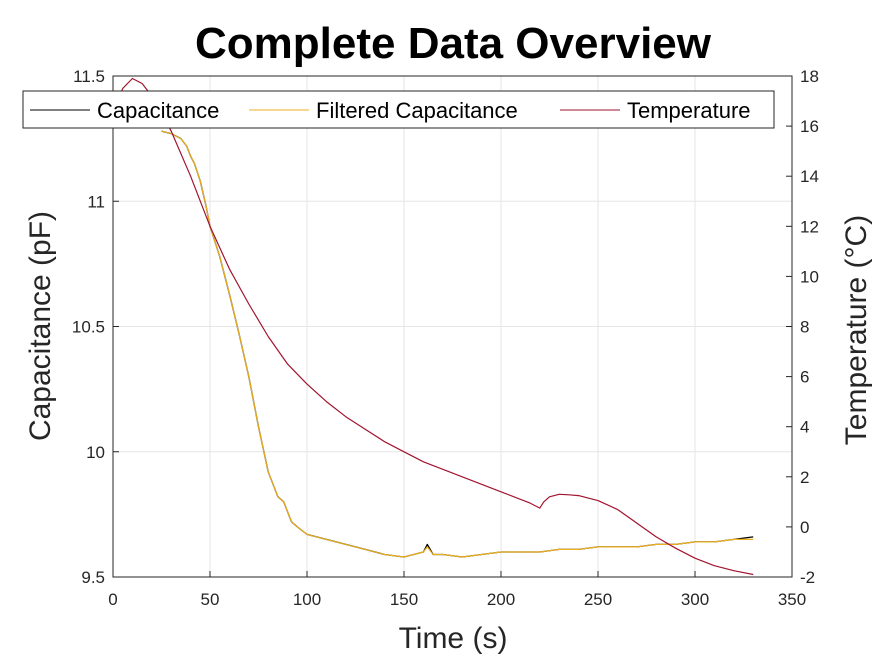  Describe the element at coordinates (695, 599) in the screenshot. I see `x-tick-label: 300` at that location.